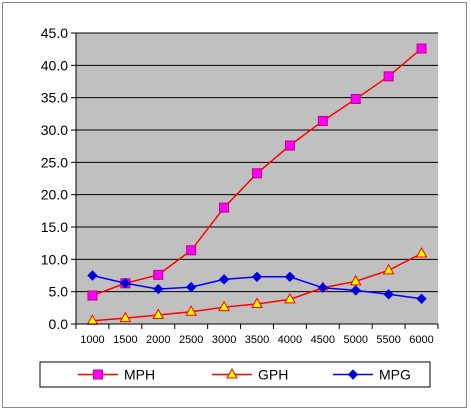 The height and width of the screenshot is (412, 471). Describe the element at coordinates (54, 259) in the screenshot. I see `y-tick-label: 10.0` at that location.